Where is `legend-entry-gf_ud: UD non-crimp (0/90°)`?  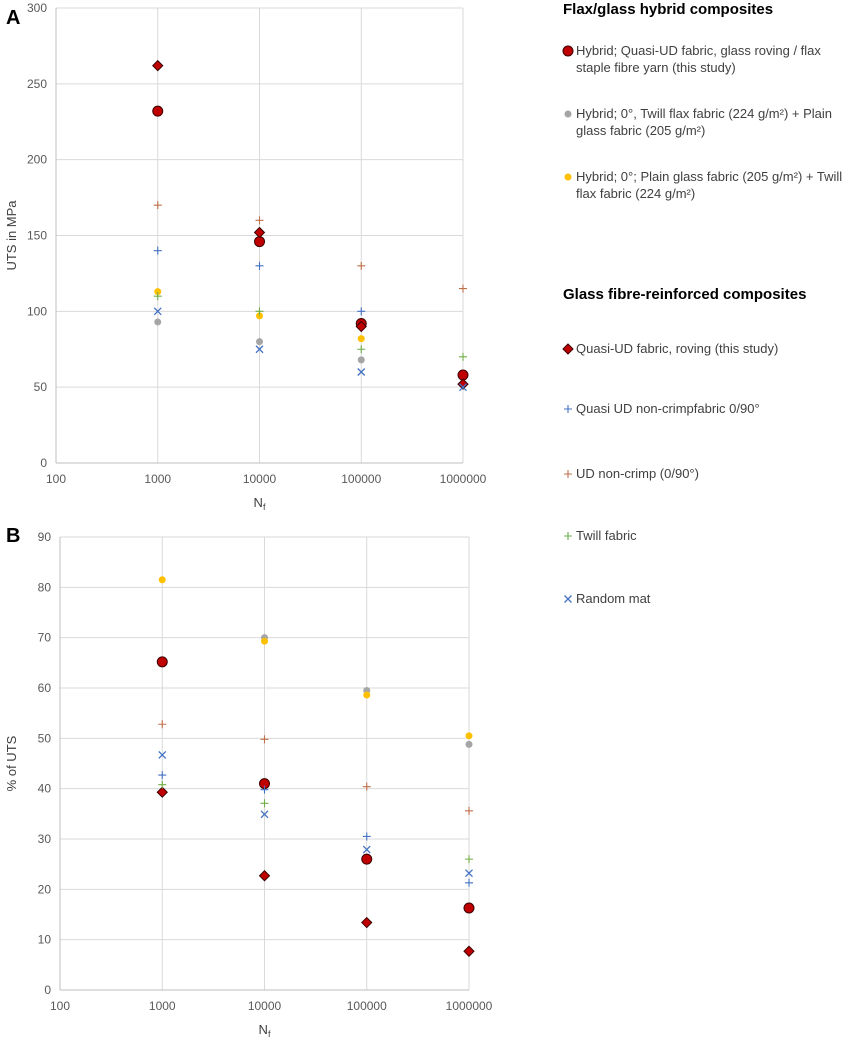 legend-entry-gf_ud: UD non-crimp (0/90°) is located at coordinates (631, 473).